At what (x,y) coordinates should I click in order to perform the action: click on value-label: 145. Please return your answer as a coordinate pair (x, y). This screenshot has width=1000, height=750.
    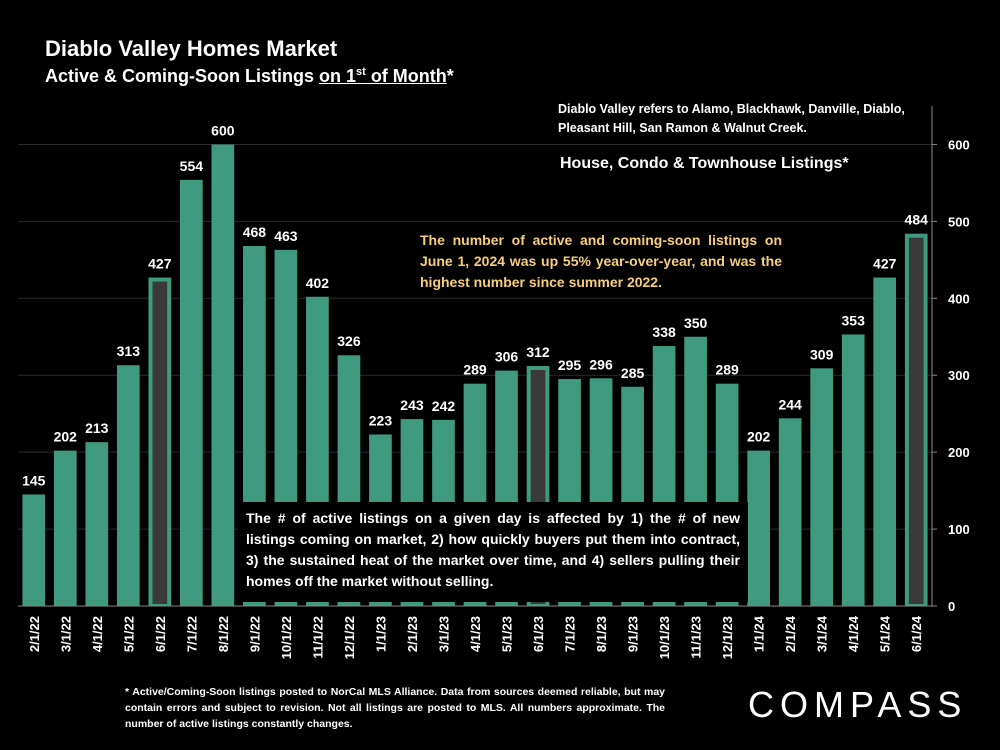
    Looking at the image, I should click on (34, 480).